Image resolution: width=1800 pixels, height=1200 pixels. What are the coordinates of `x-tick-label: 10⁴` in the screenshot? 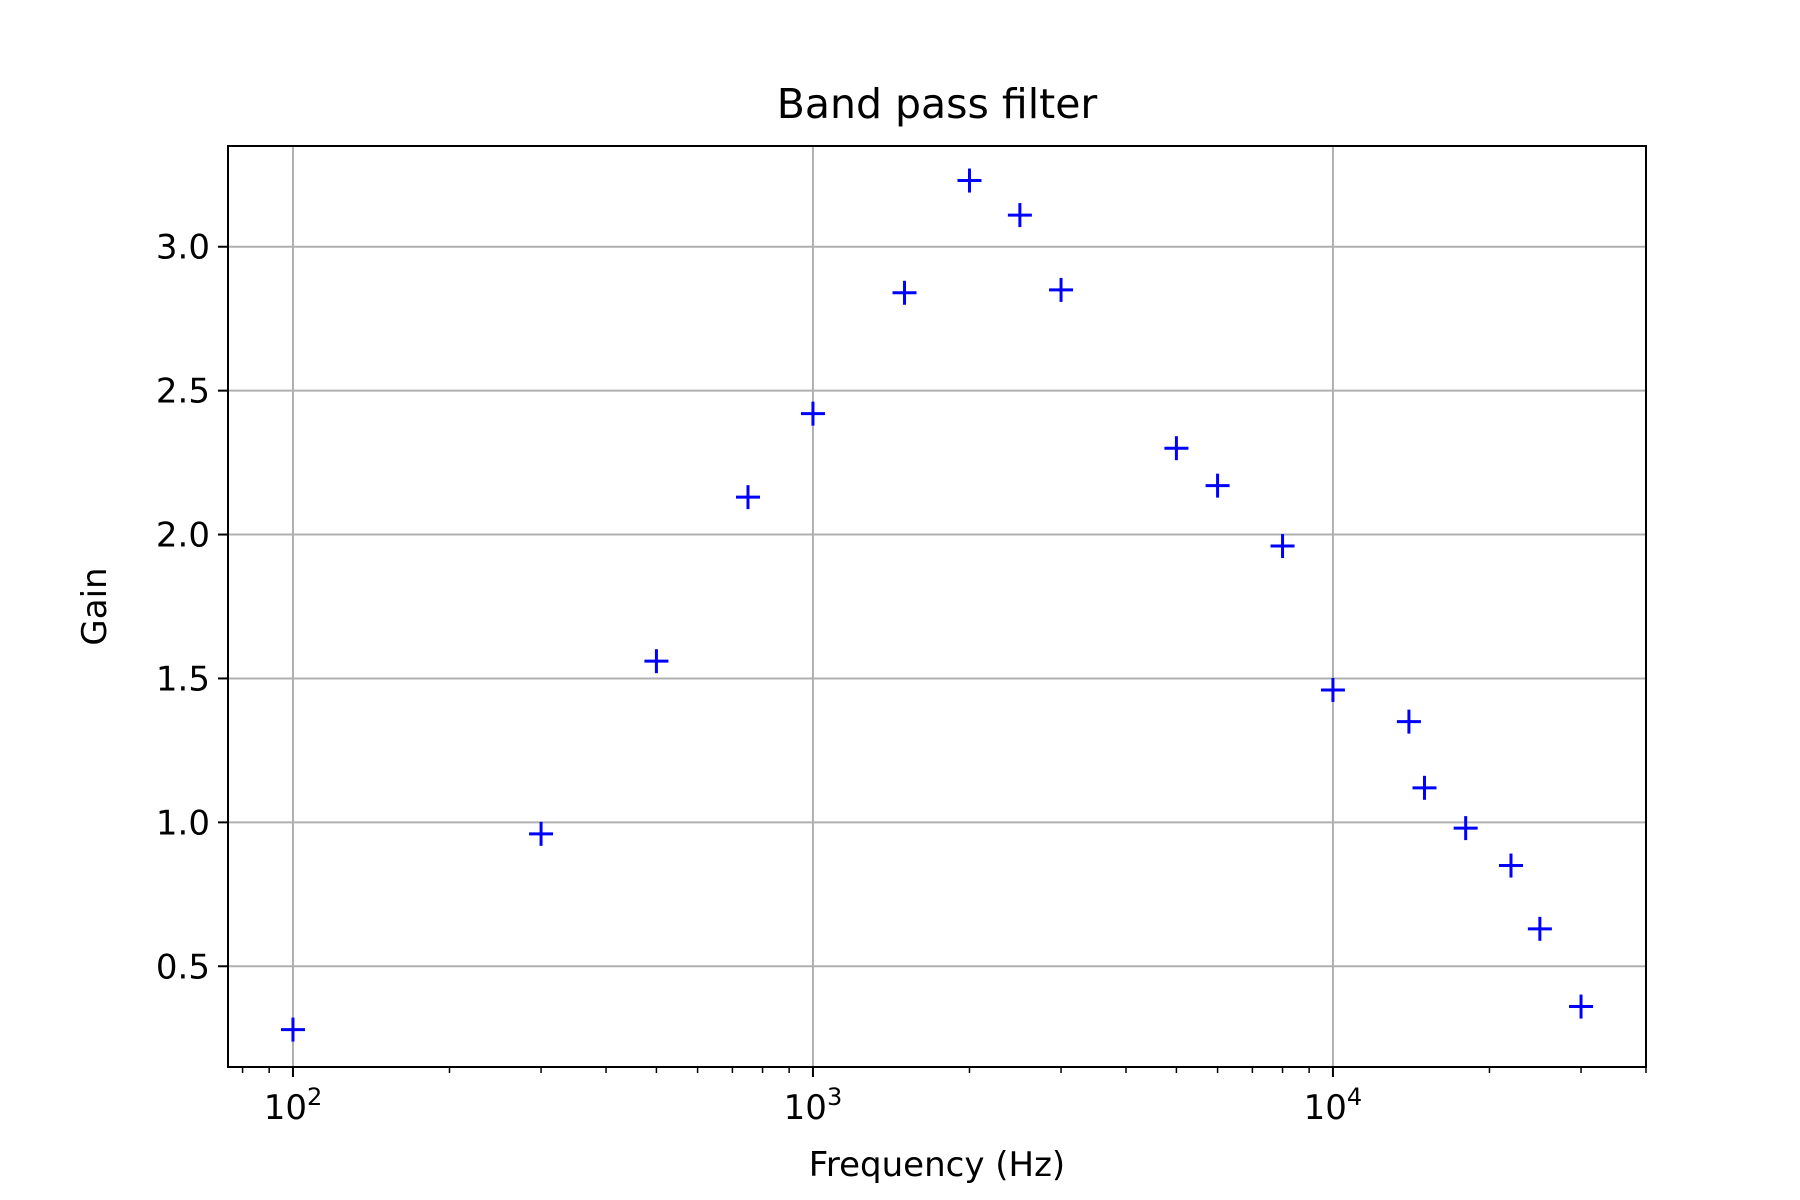 It's located at (1333, 1105).